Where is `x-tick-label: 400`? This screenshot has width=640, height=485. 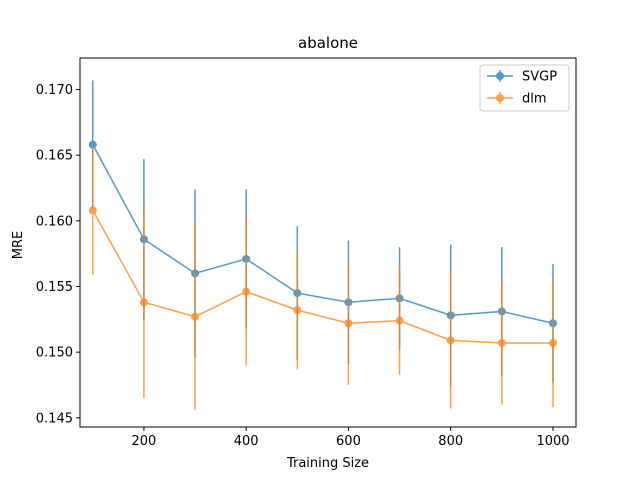 x-tick-label: 400 is located at coordinates (246, 441).